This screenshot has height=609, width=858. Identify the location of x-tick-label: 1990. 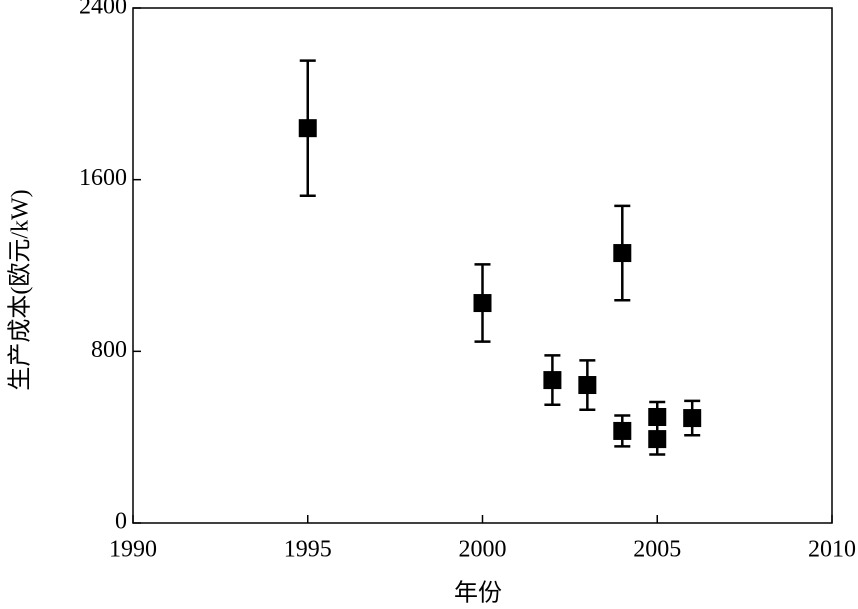
(133, 550).